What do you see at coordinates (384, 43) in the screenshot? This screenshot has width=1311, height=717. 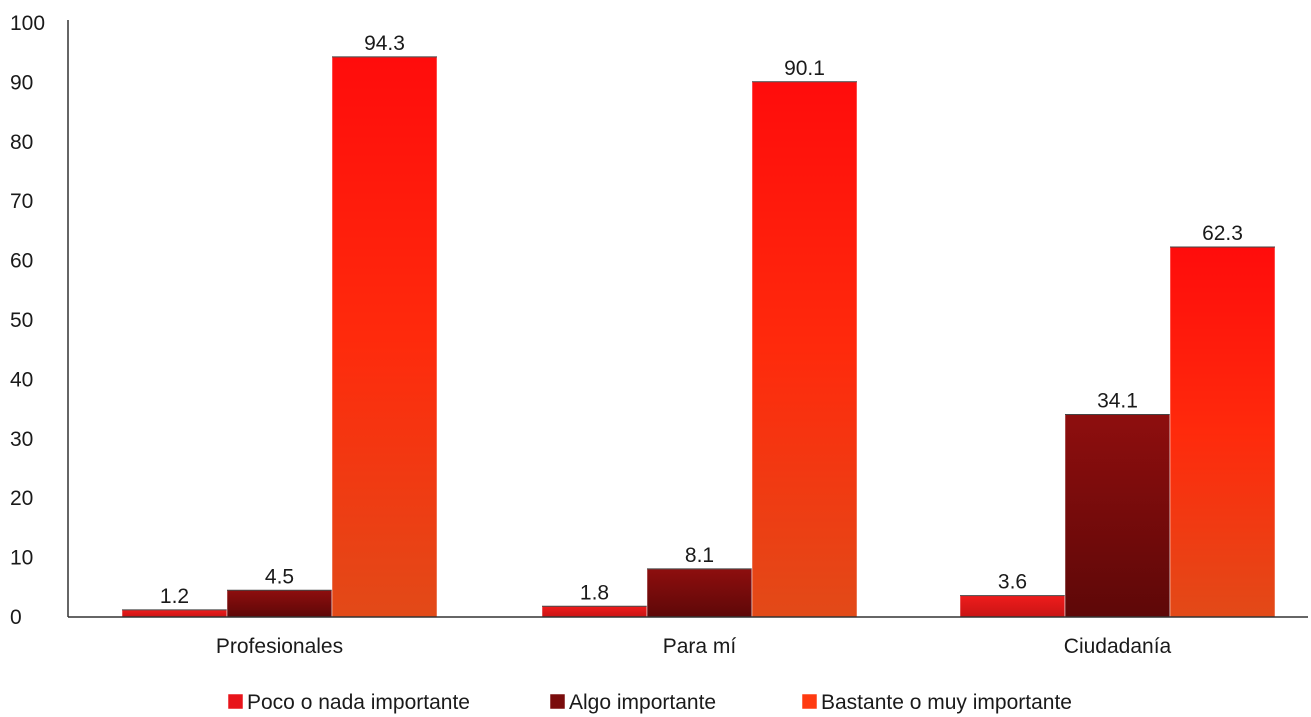 I see `data-label: 94.3` at bounding box center [384, 43].